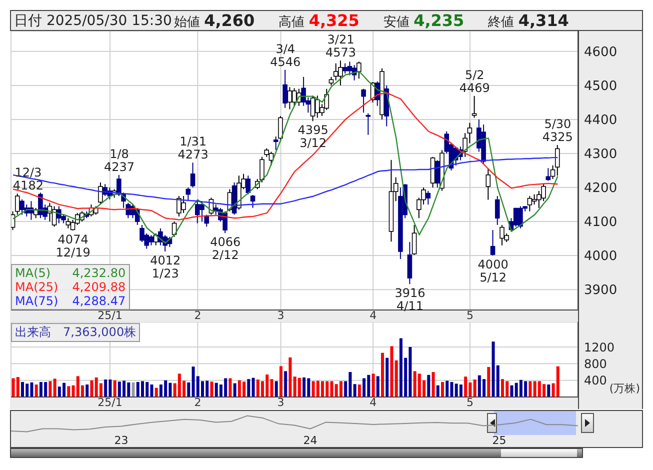 The image size is (653, 470). Describe the element at coordinates (601, 86) in the screenshot. I see `y-tick-label: 4500` at that location.